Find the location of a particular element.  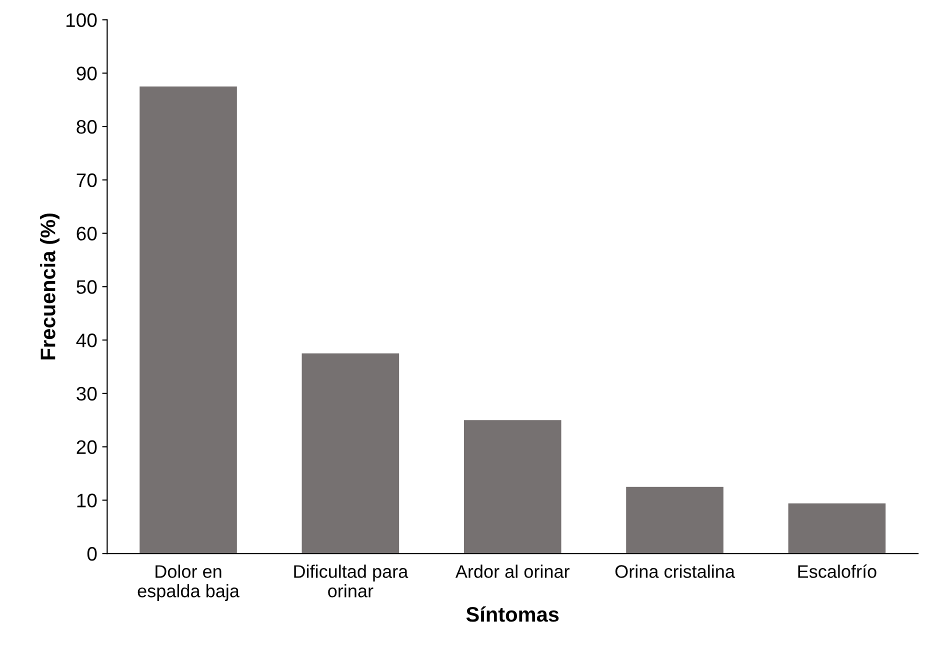

y-tick-label: 60 is located at coordinates (86, 233).